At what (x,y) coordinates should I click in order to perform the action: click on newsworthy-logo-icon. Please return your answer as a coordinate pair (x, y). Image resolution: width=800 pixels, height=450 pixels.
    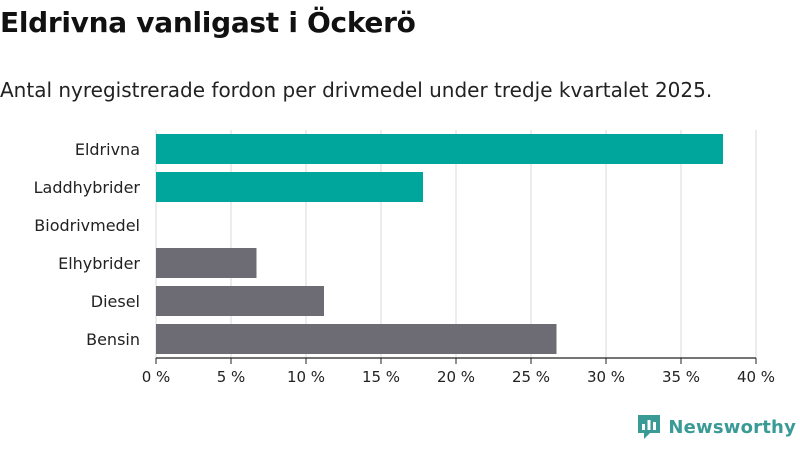
    Looking at the image, I should click on (649, 427).